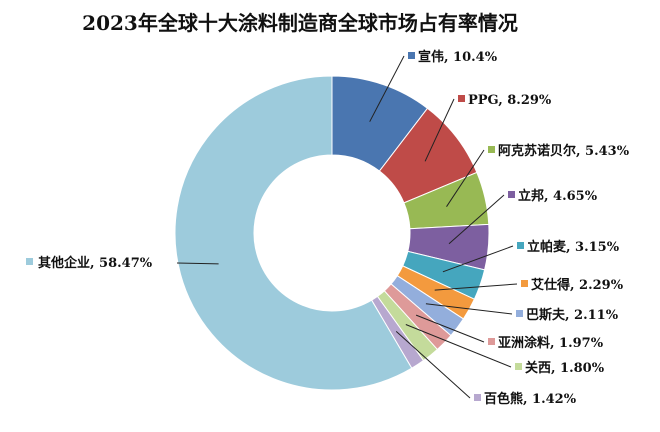 The width and height of the screenshot is (660, 432). I want to click on slice-label: 阿克苏诺贝尔, 5.43%, so click(564, 151).